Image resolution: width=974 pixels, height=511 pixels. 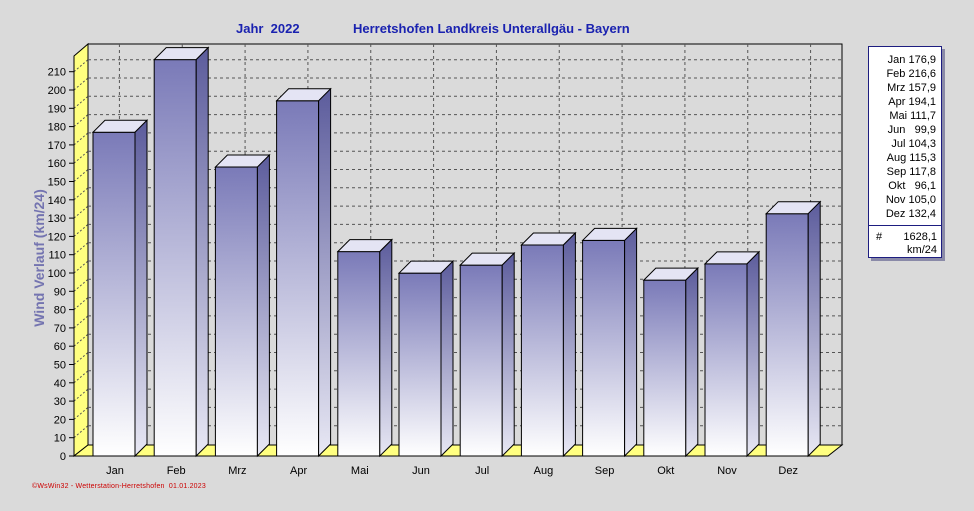 I want to click on y-tick-label: 80, so click(x=60, y=311).